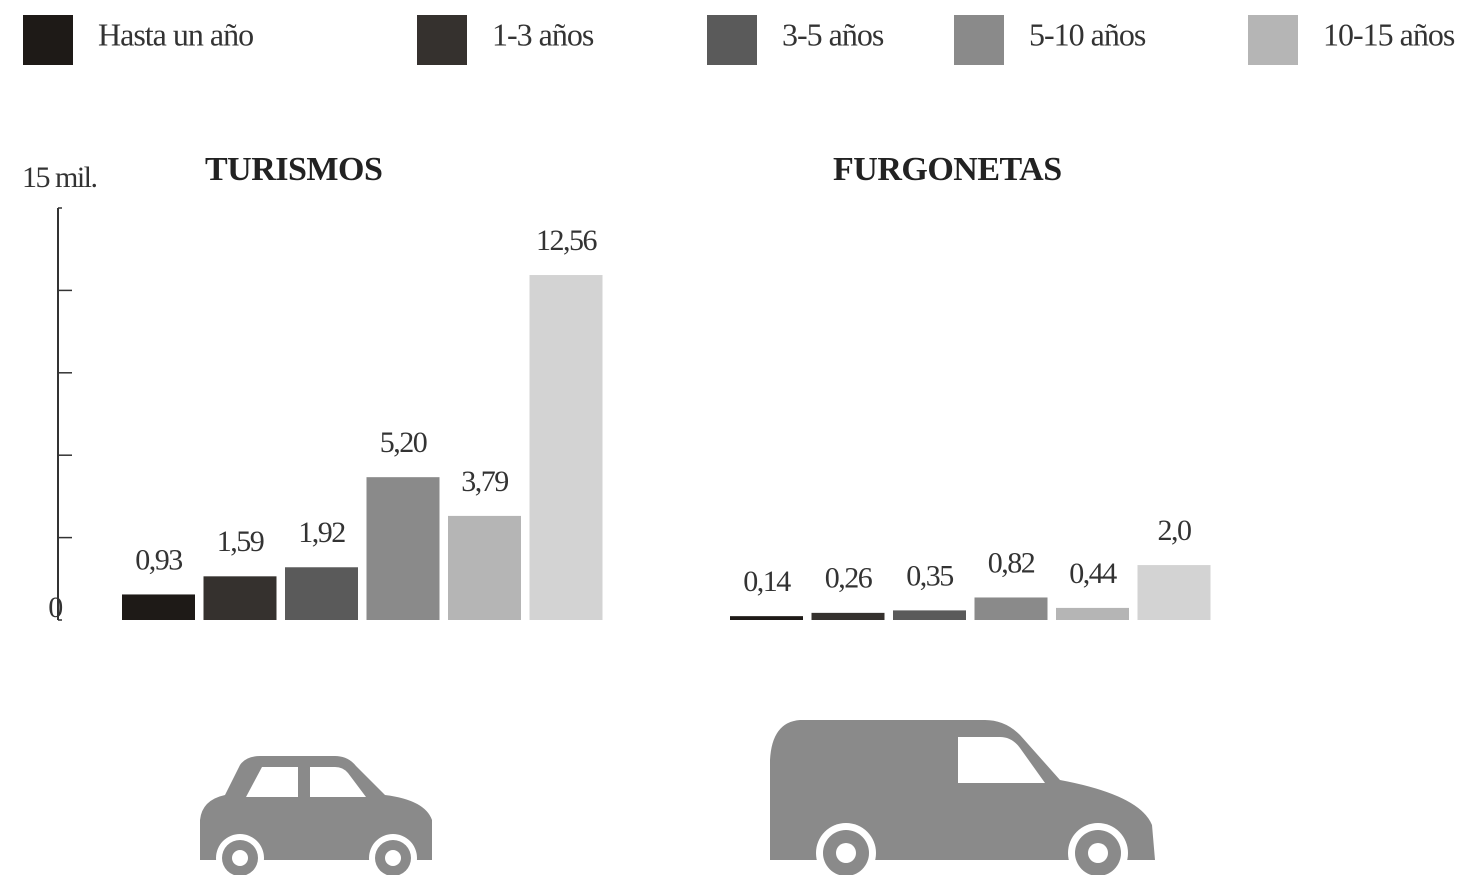 Image resolution: width=1481 pixels, height=875 pixels. What do you see at coordinates (929, 575) in the screenshot?
I see `value-label: 0,35` at bounding box center [929, 575].